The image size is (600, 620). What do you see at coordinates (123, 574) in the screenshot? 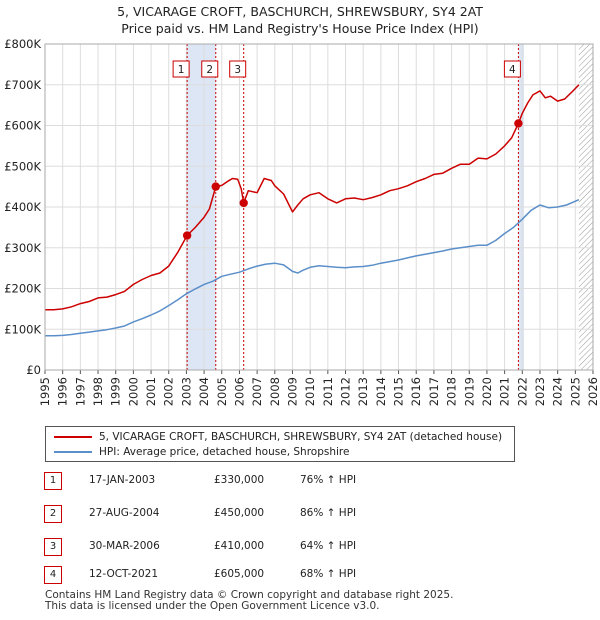
I see `sale-date: 12-OCT-2021` at bounding box center [123, 574].